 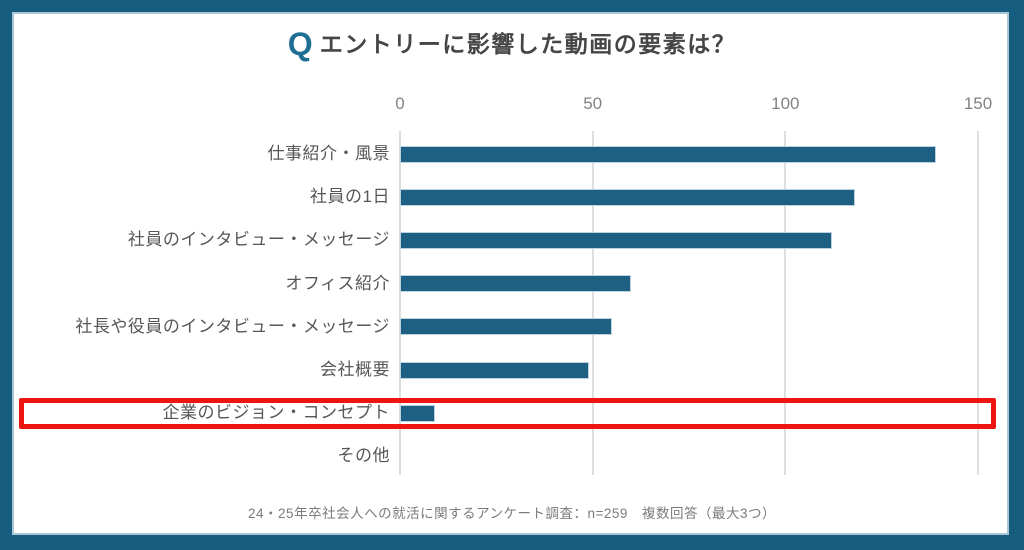 I want to click on category-label: 社員のインタビュー・メッセージ, so click(x=258, y=240).